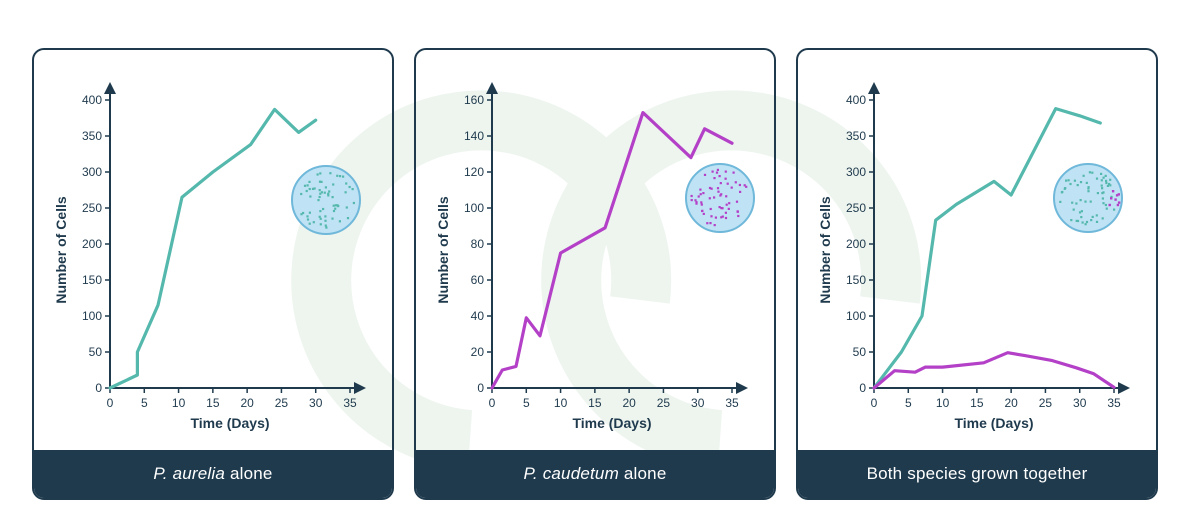  What do you see at coordinates (282, 403) in the screenshot?
I see `x-tick-label: 25` at bounding box center [282, 403].